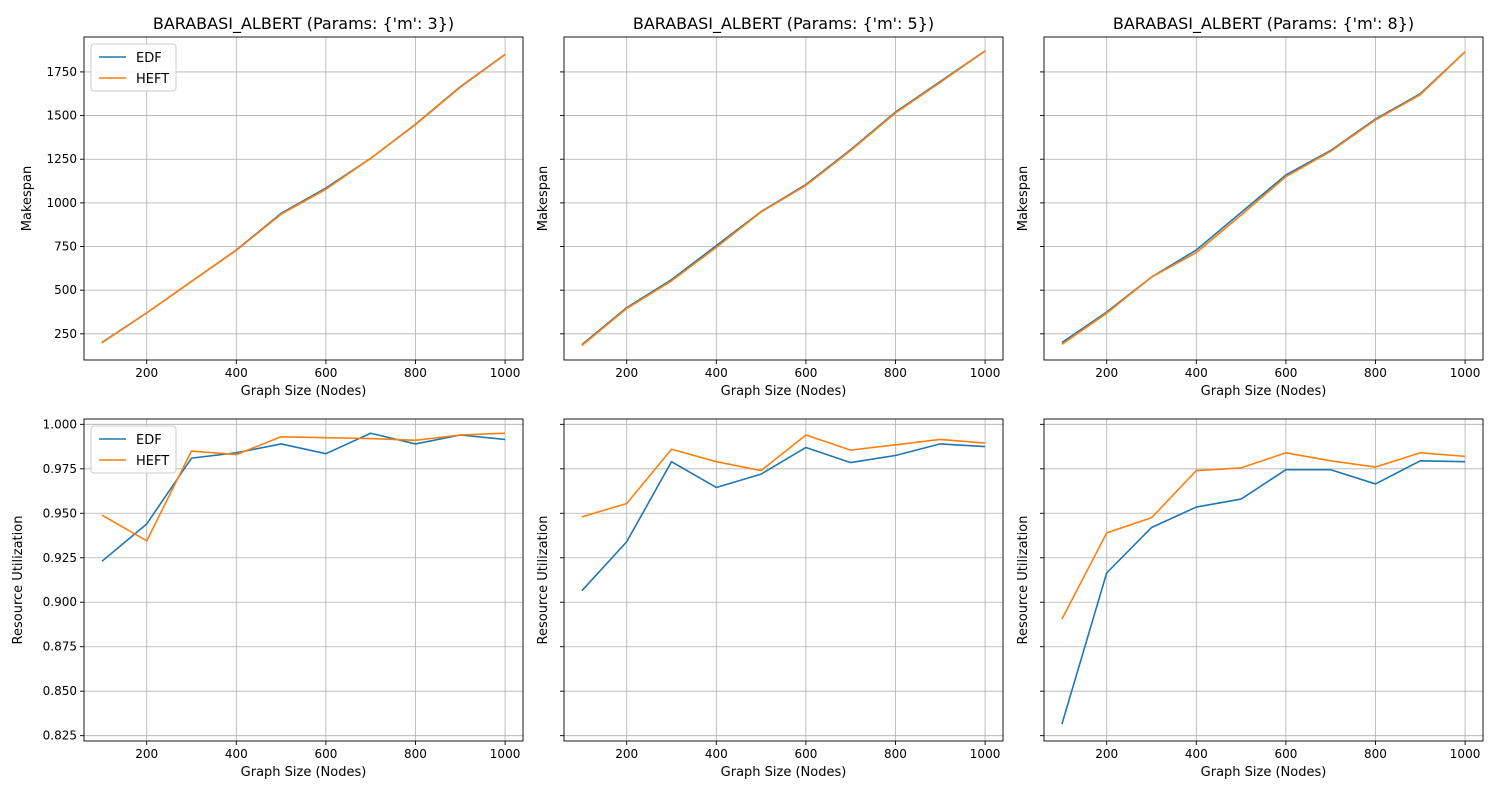 Image resolution: width=1500 pixels, height=800 pixels. What do you see at coordinates (60, 424) in the screenshot?
I see `y-tick-label: 1.000` at bounding box center [60, 424].